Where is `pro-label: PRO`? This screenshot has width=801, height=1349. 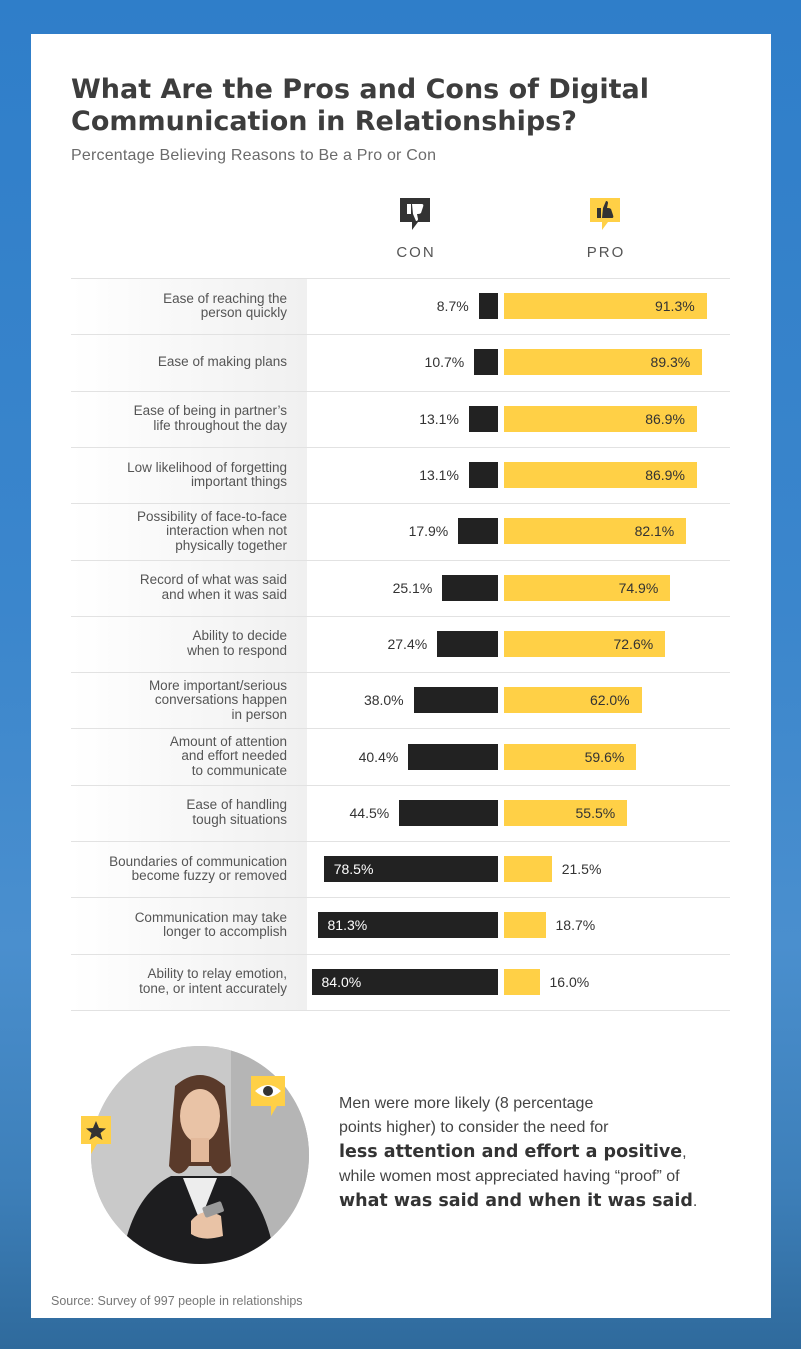 pro-label: PRO is located at coordinates (606, 252).